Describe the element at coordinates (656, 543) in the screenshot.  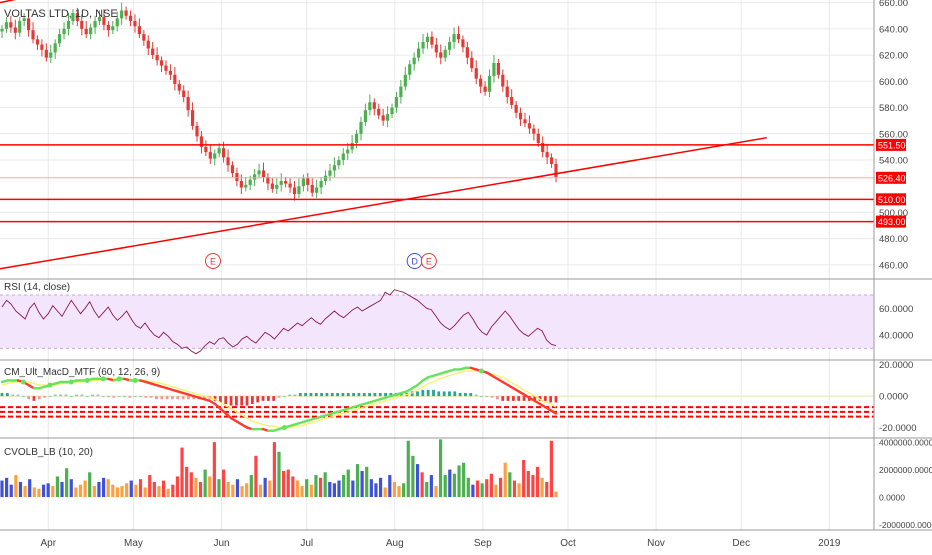
I see `month-label: Nov` at that location.